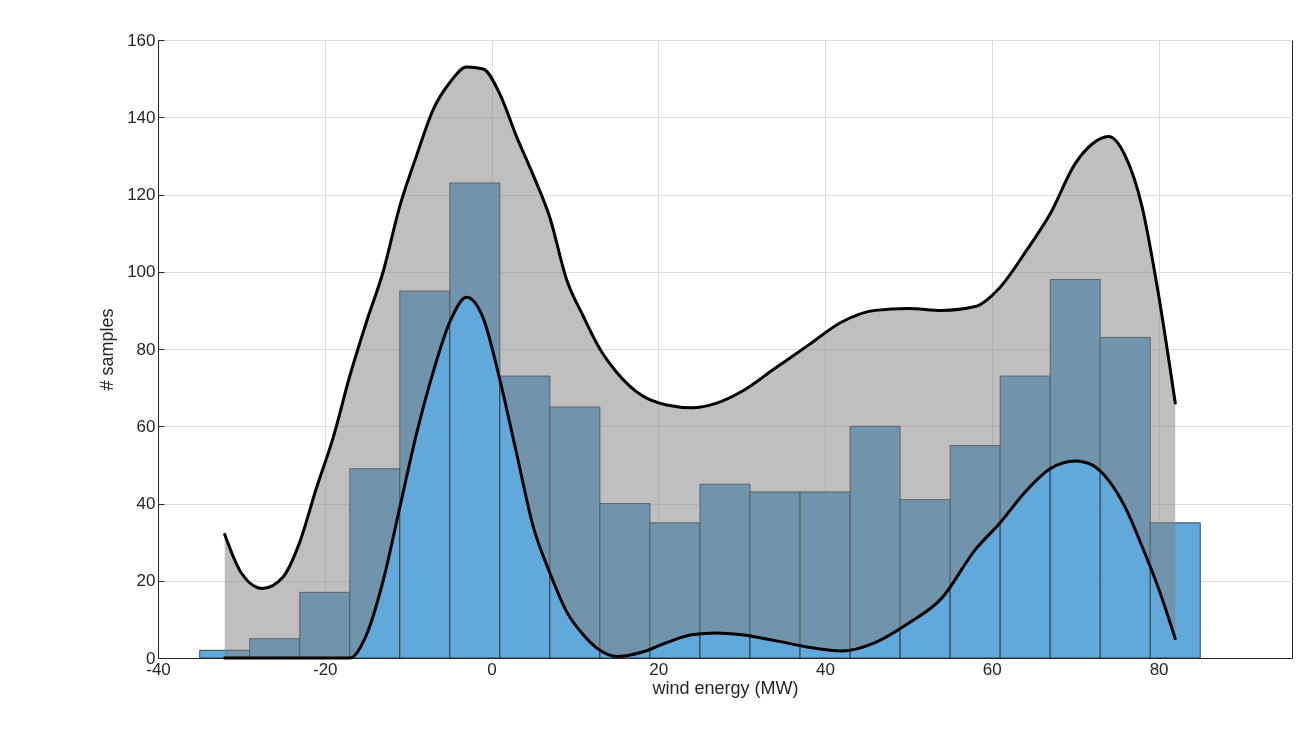 This screenshot has height=733, width=1300. I want to click on y-tick-label: 60, so click(146, 426).